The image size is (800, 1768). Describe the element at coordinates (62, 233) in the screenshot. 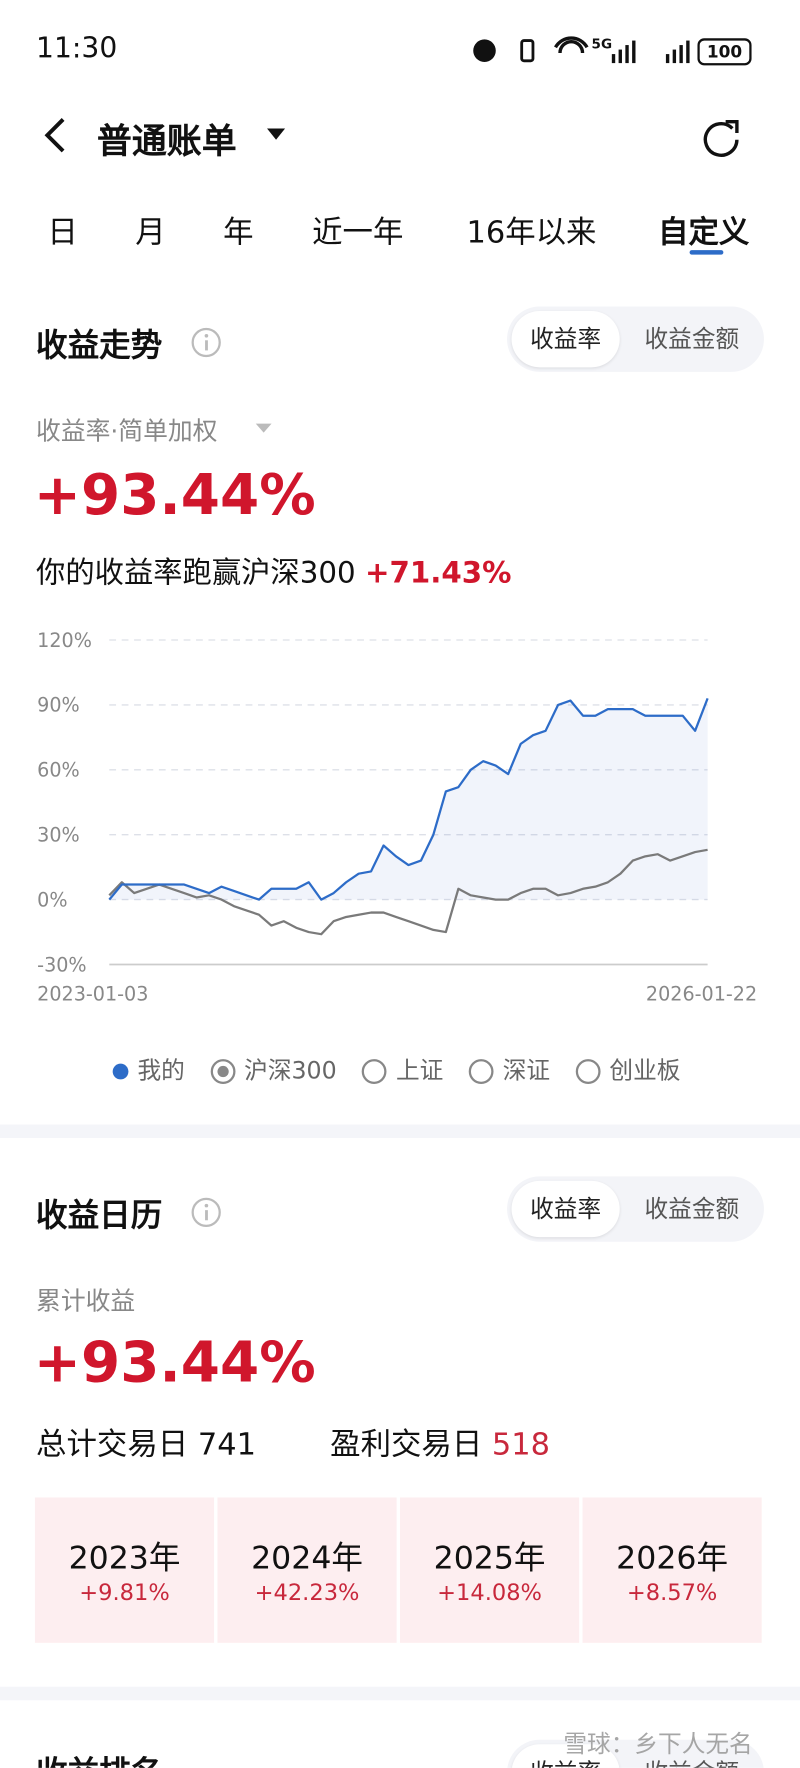

I see `tab: 日` at that location.